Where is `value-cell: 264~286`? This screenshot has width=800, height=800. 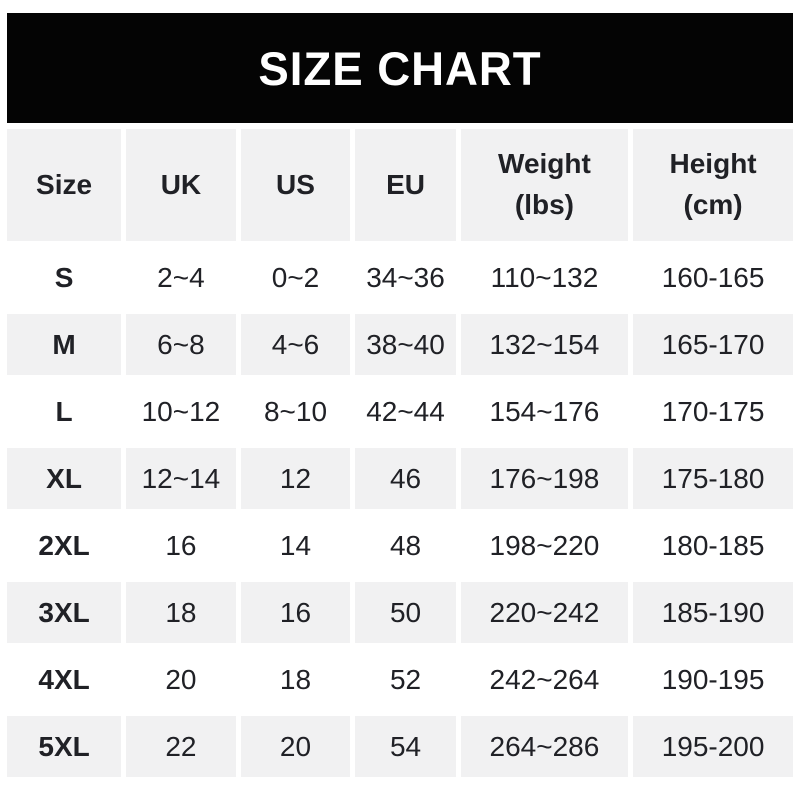 value-cell: 264~286 is located at coordinates (544, 746).